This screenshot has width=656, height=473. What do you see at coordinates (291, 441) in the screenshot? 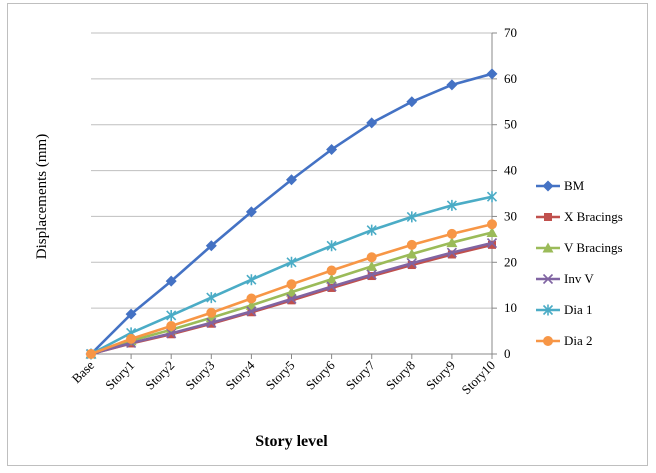
I see `x-axis-title: Story level` at bounding box center [291, 441].